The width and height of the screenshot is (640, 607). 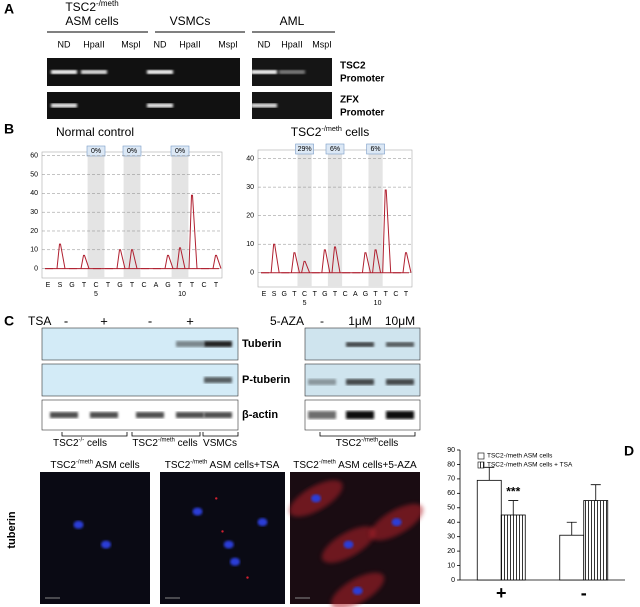 I want to click on y-tick-label: 40, so click(x=250, y=158).